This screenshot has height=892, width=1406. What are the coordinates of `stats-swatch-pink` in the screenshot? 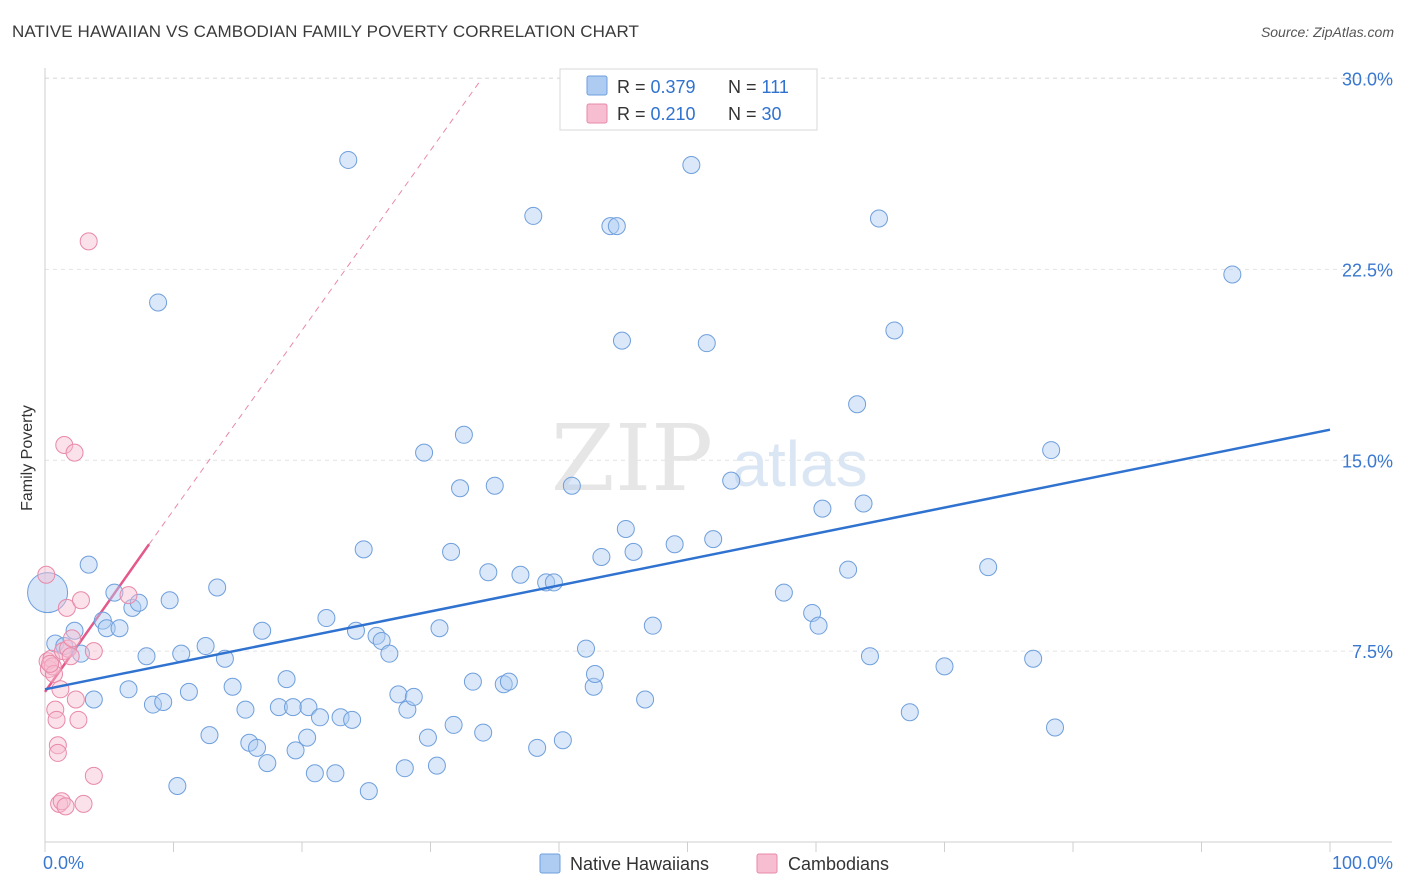 It's located at (597, 113).